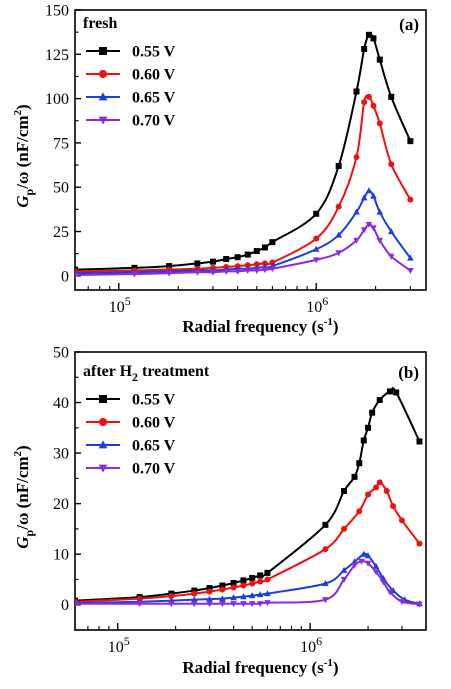  Describe the element at coordinates (135, 377) in the screenshot. I see `chart-title-sub: 2` at that location.